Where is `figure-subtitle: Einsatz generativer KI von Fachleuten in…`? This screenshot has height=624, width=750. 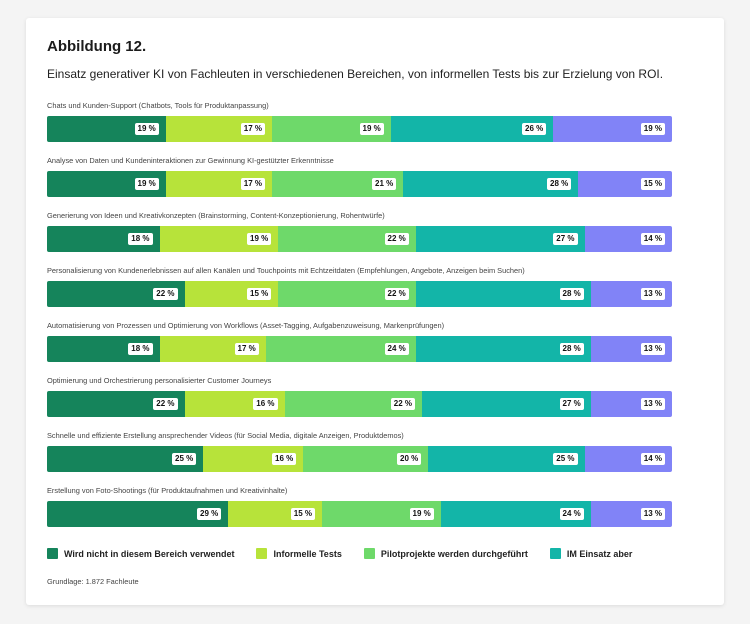
figure-subtitle: Einsatz generativer KI von Fachleuten in… is located at coordinates (355, 74).